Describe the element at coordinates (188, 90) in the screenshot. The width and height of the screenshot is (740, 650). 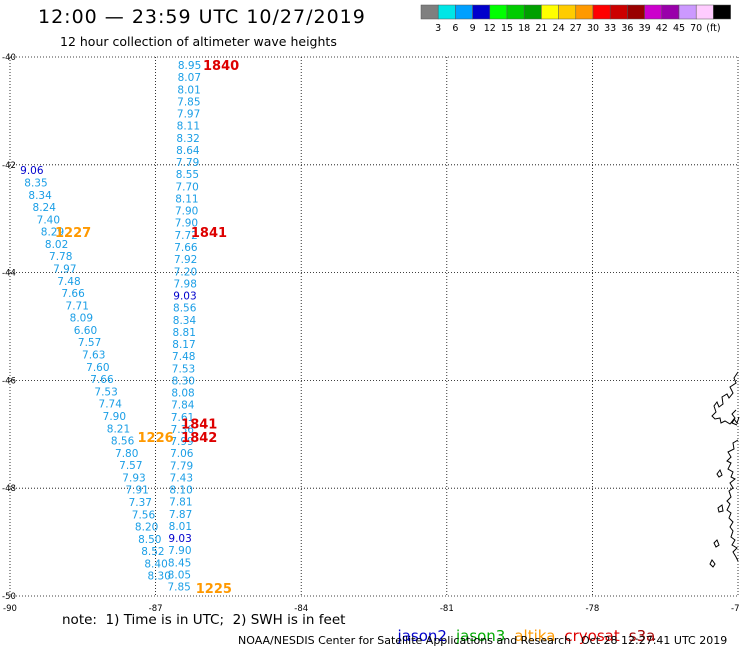
I see `wave-height-value: 8.01` at that location.